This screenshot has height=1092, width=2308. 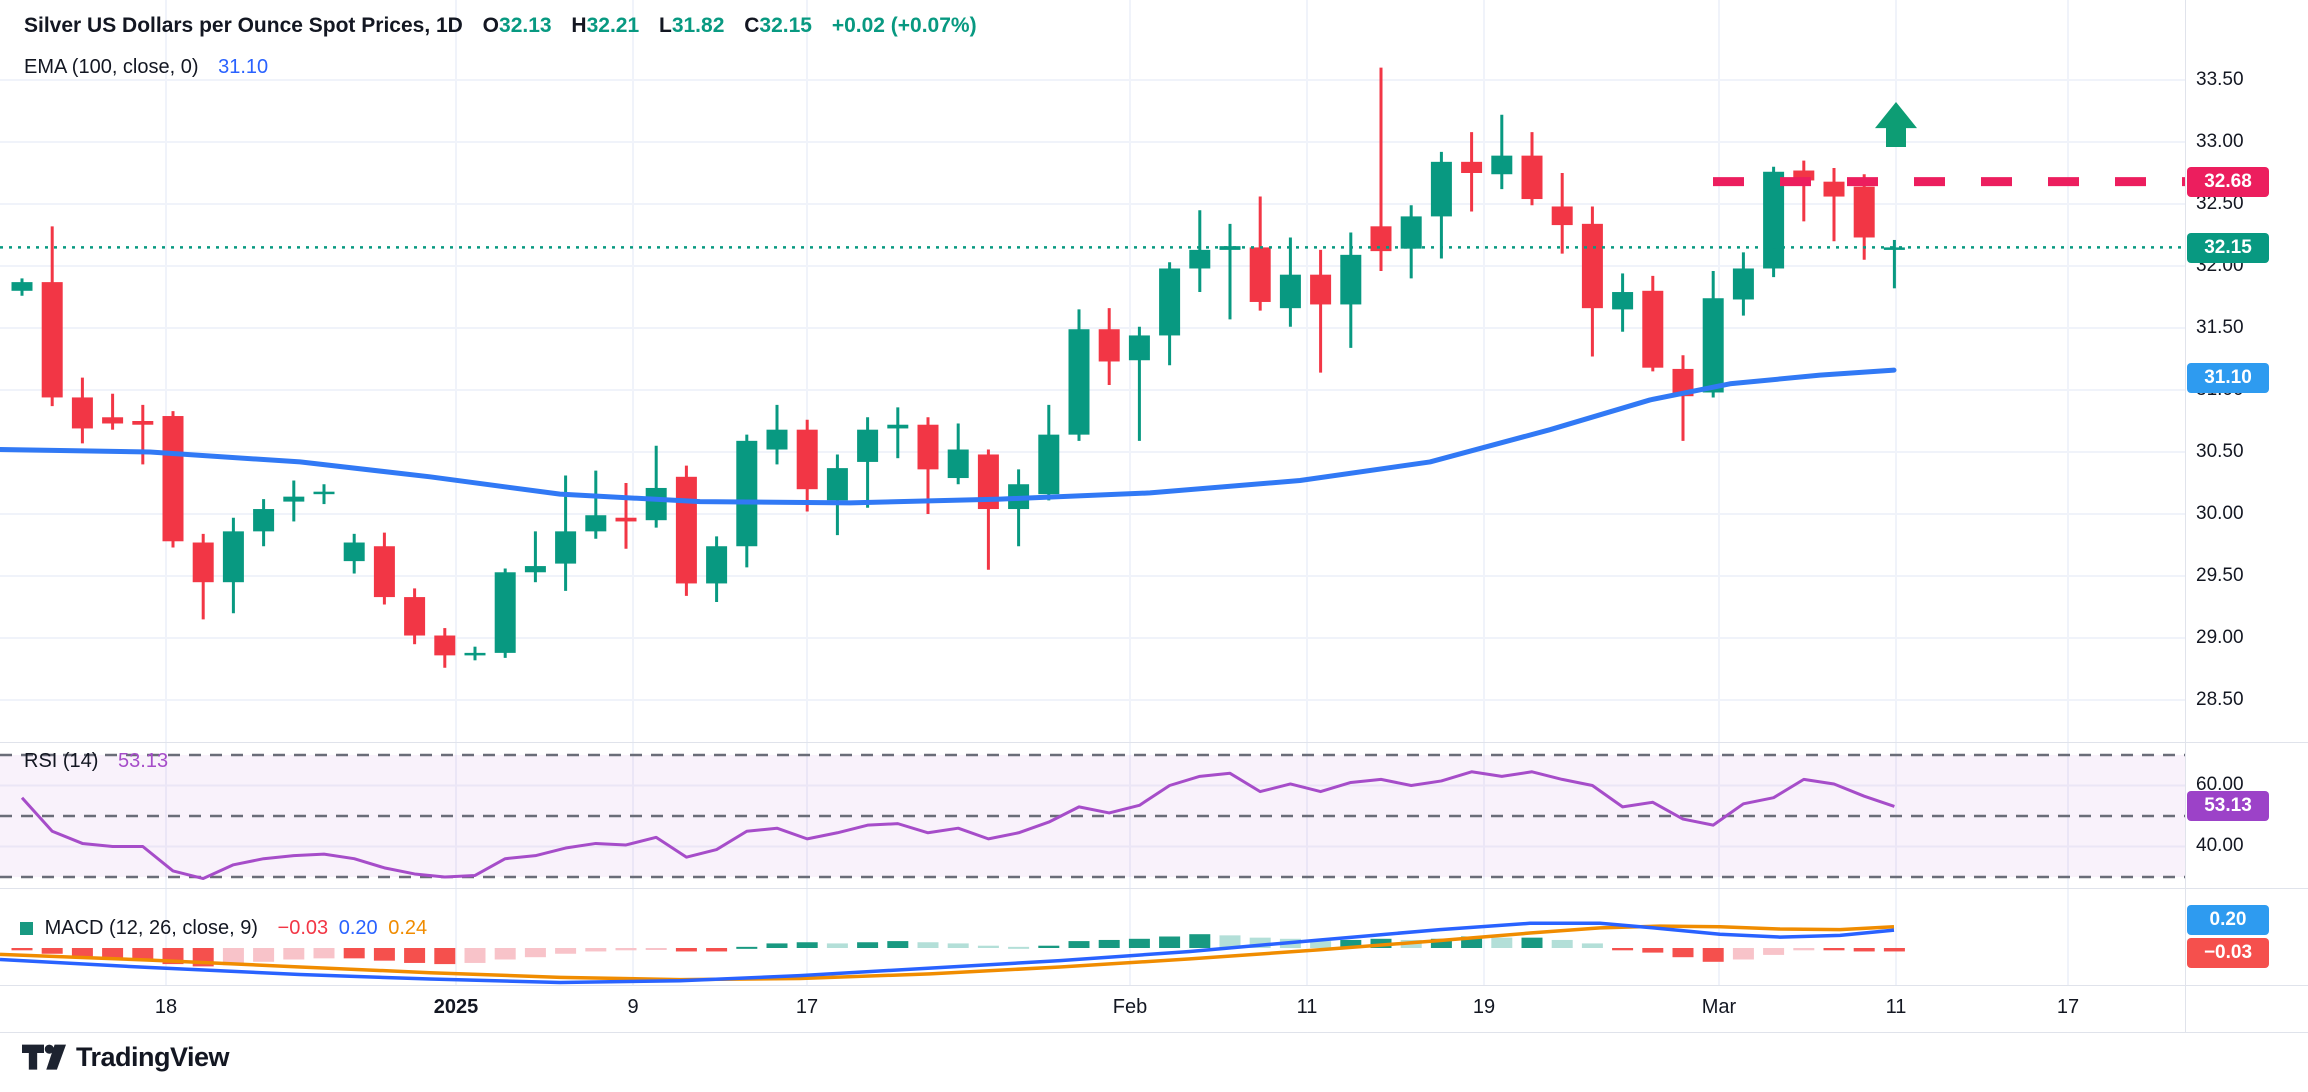 What do you see at coordinates (1484, 1007) in the screenshot?
I see `time-axis-label: 19` at bounding box center [1484, 1007].